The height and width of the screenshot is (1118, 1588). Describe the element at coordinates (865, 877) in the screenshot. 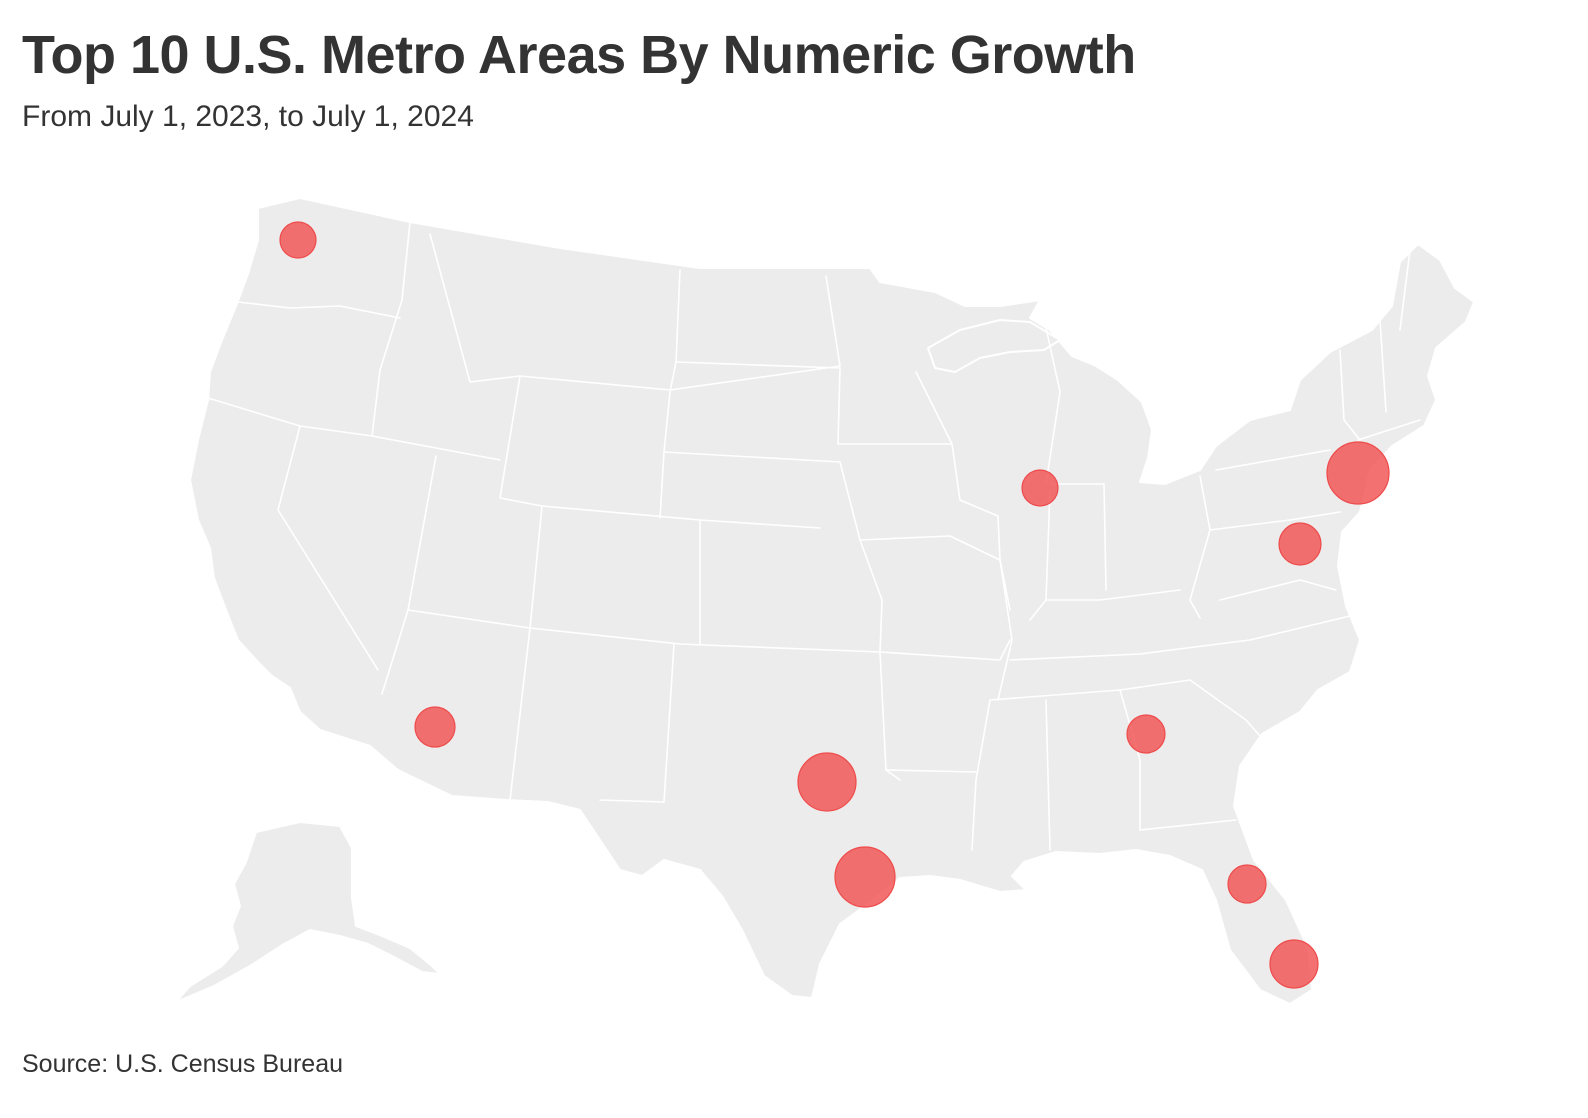

I see `marker-houston` at that location.